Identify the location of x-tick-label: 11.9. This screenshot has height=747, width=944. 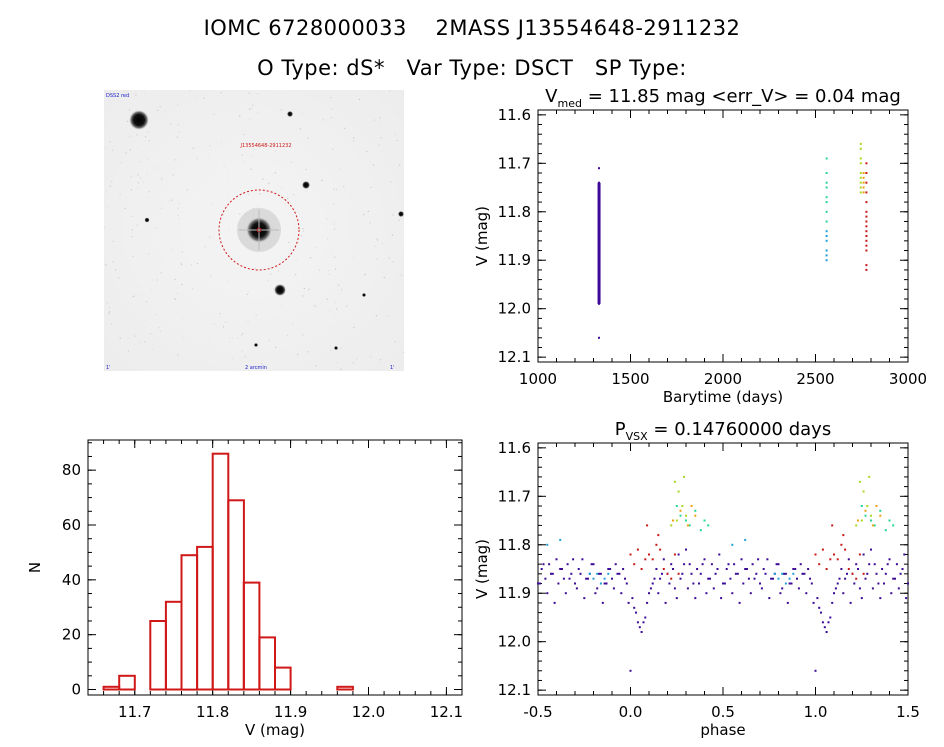
(290, 712).